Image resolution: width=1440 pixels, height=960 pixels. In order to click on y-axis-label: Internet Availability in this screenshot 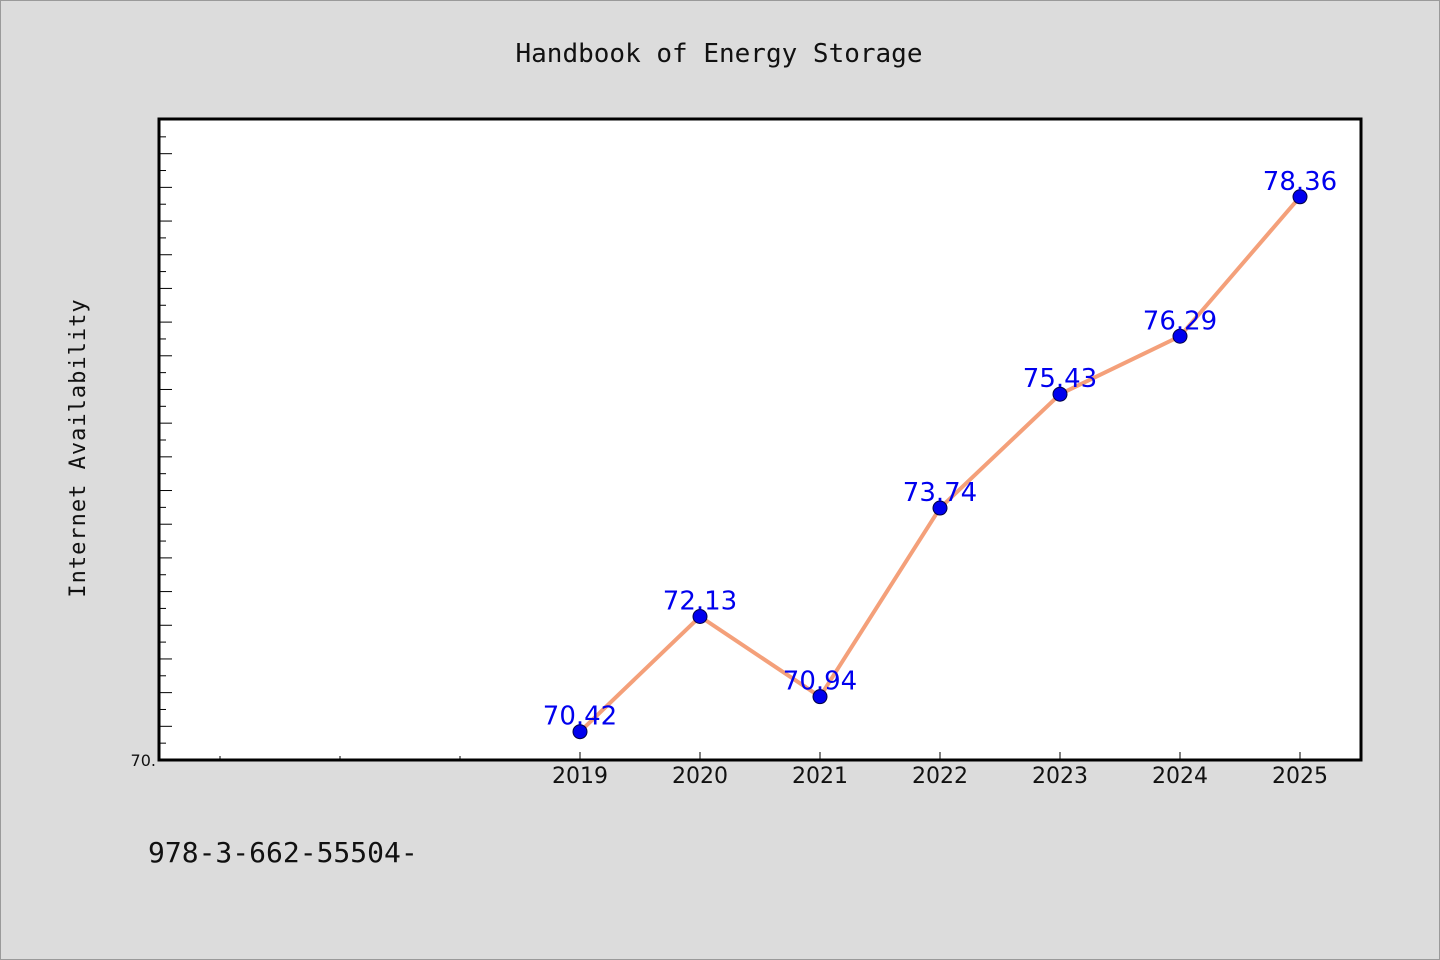, I will do `click(78, 447)`.